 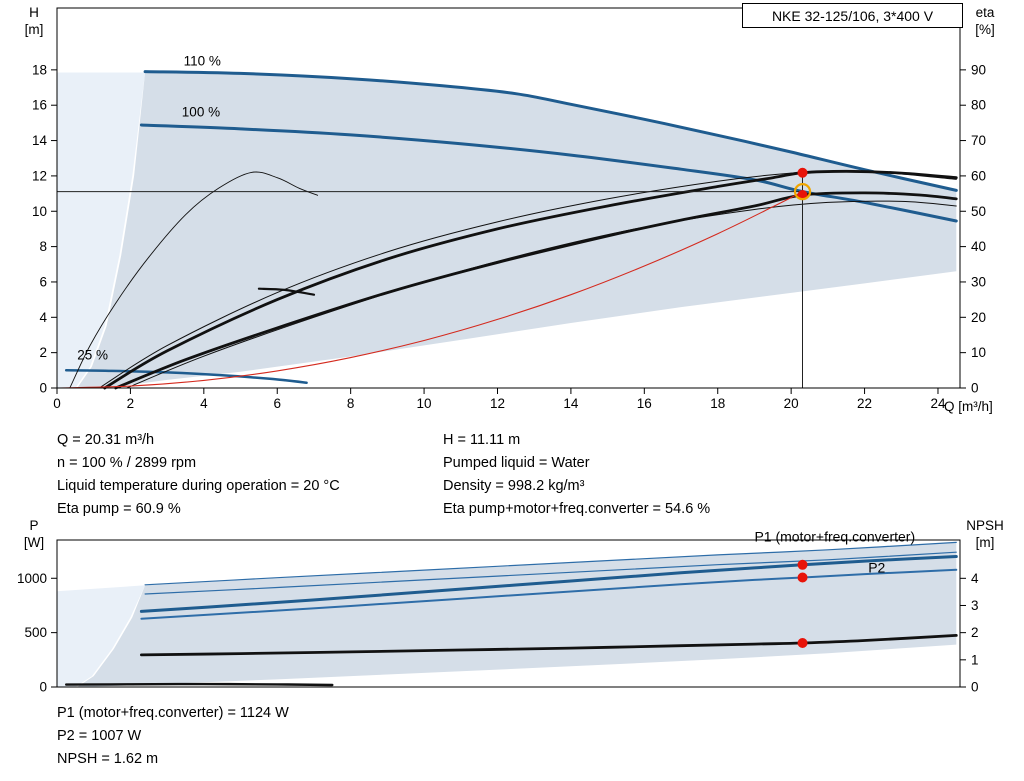 What do you see at coordinates (876, 567) in the screenshot?
I see `curve-annotation: P2` at bounding box center [876, 567].